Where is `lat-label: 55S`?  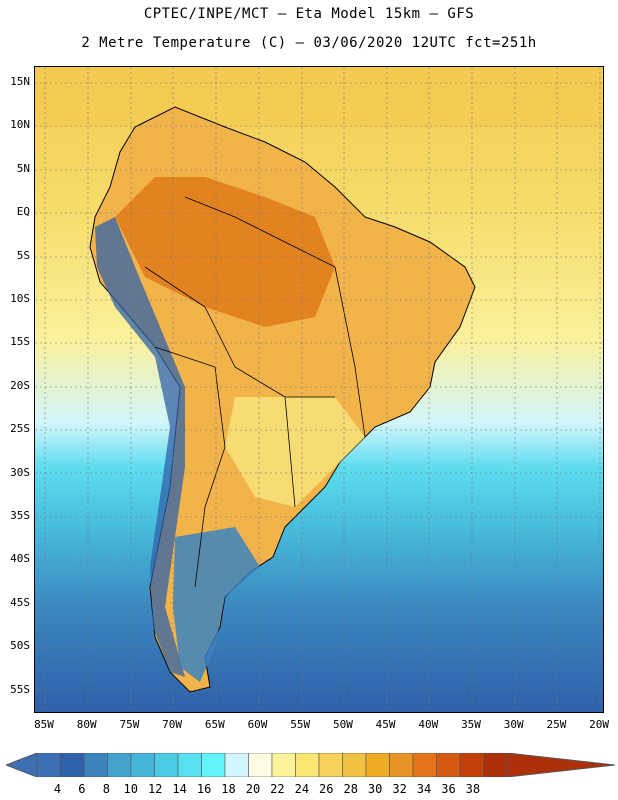
lat-label: 55S is located at coordinates (20, 689).